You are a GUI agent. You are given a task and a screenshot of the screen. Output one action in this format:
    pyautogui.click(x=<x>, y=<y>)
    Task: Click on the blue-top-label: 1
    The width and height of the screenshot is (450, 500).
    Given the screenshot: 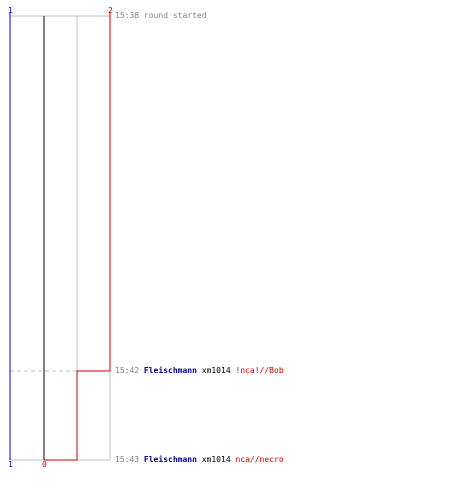 What is the action you would take?
    pyautogui.click(x=10, y=10)
    